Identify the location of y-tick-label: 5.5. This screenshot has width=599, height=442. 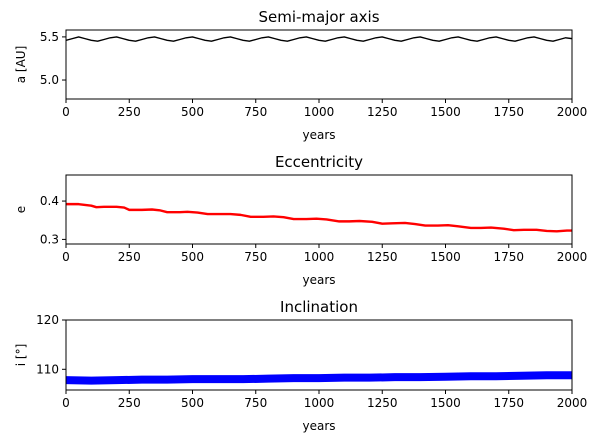
(49, 37).